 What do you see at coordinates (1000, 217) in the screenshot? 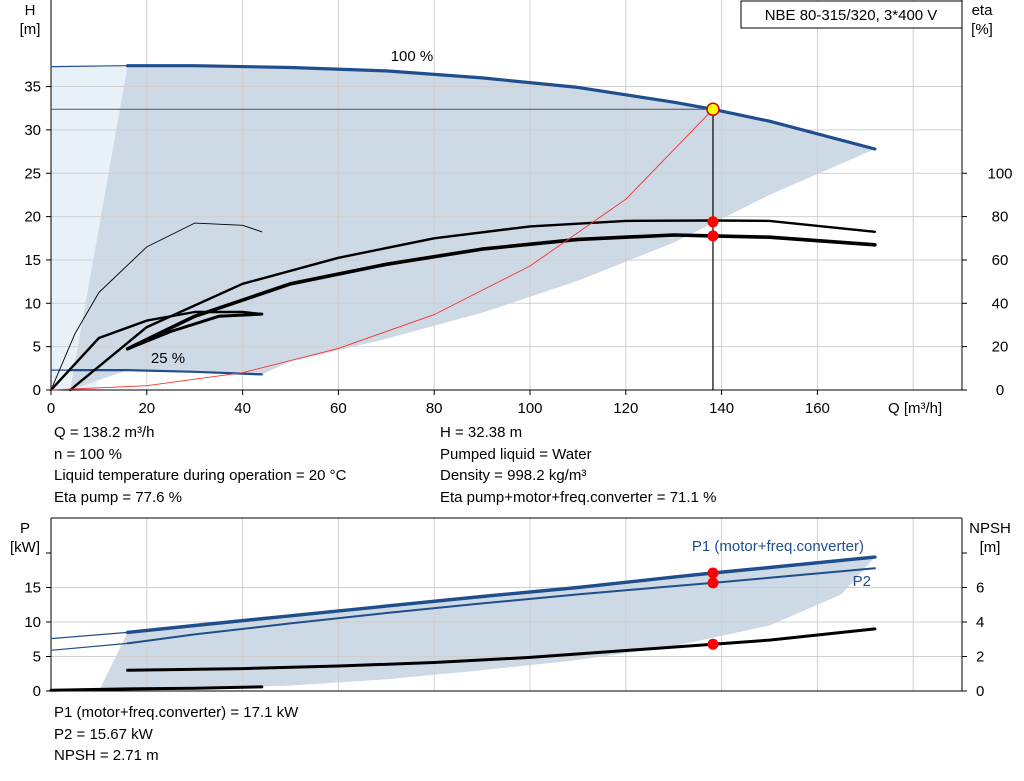
I see `eta-tick-label: 80` at bounding box center [1000, 217].